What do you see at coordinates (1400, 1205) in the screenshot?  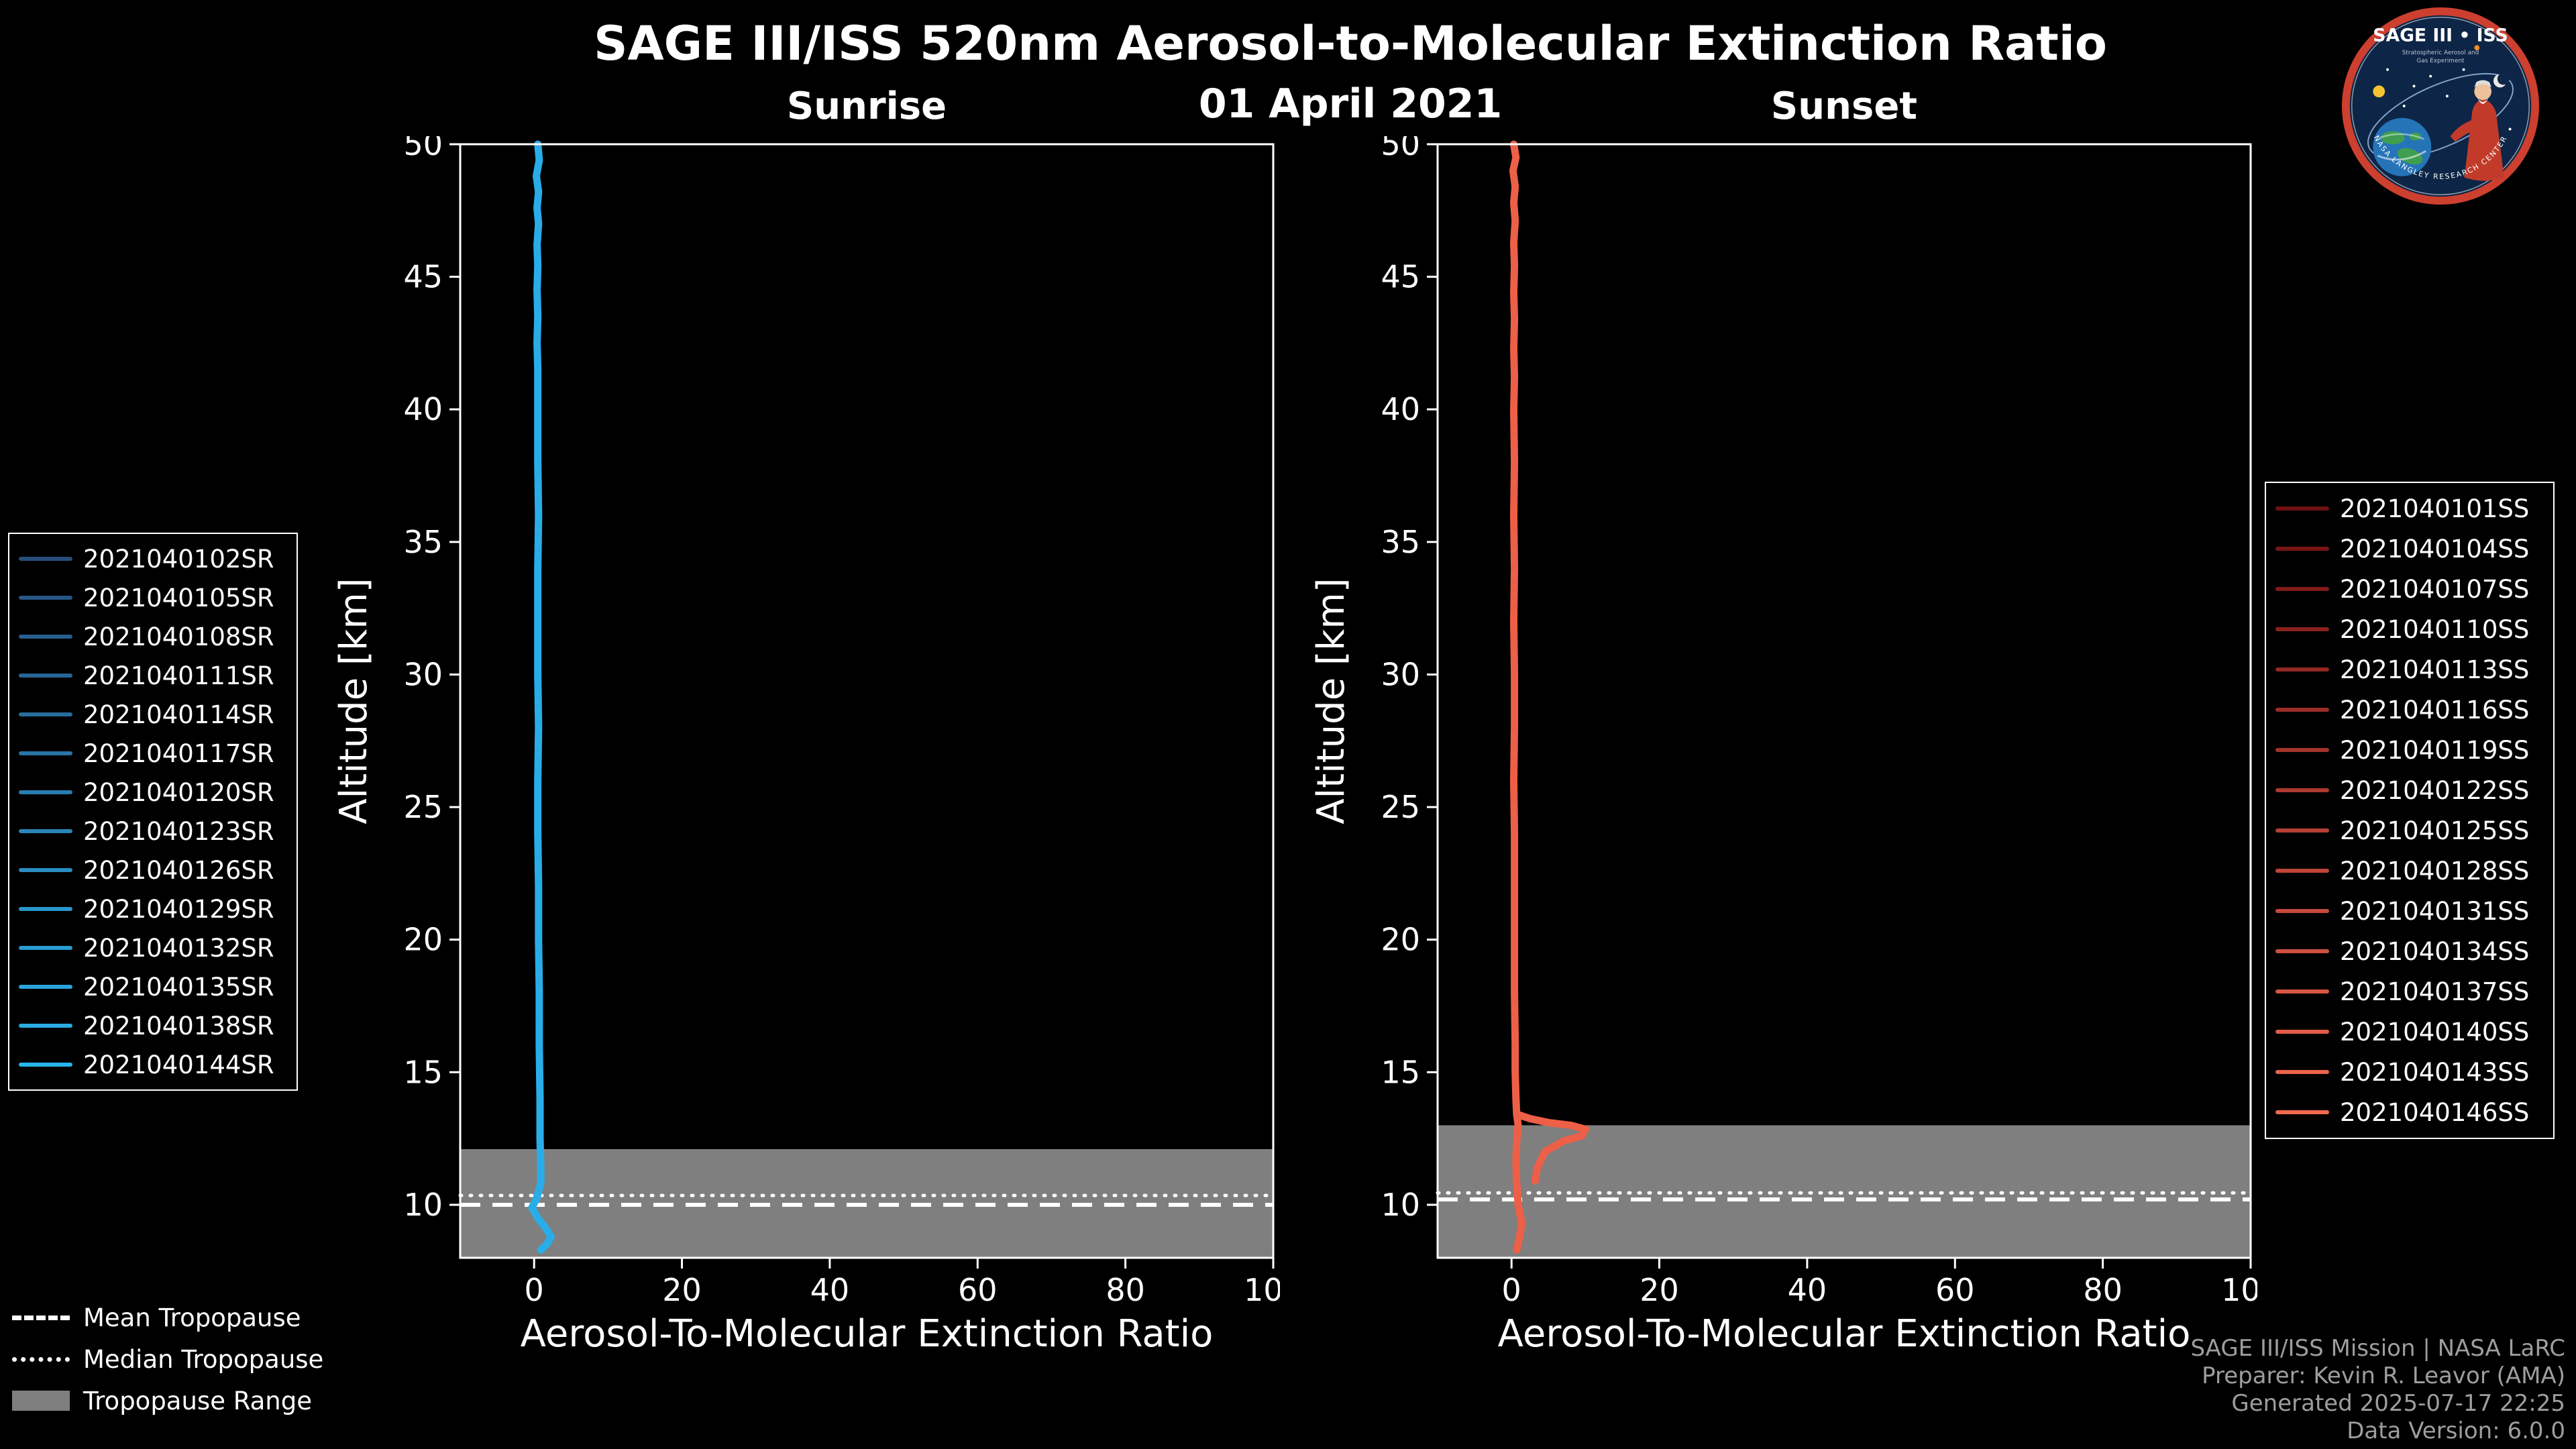 I see `y-tick-label: 10` at bounding box center [1400, 1205].